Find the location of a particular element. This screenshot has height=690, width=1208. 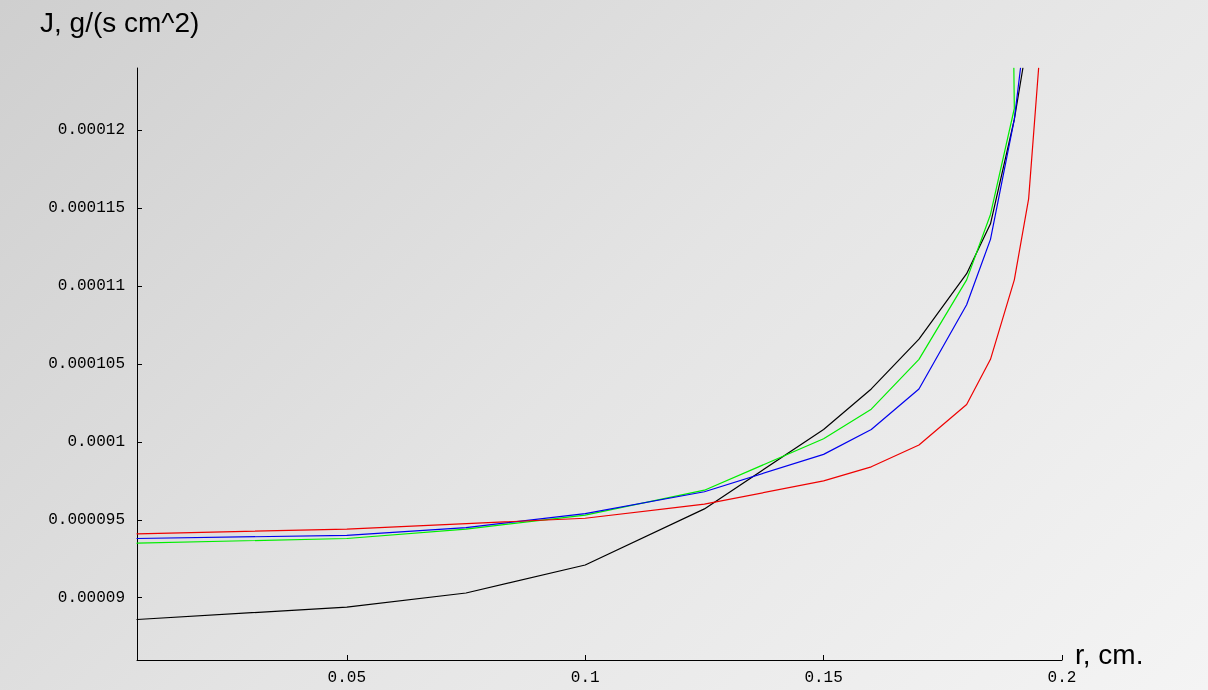

x-tick-label: 0.2 is located at coordinates (1062, 678).